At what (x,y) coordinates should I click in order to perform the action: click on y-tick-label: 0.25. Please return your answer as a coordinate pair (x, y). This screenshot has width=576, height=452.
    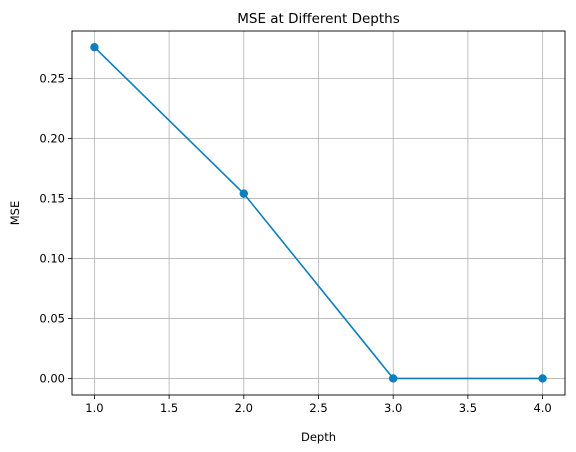
    Looking at the image, I should click on (52, 78).